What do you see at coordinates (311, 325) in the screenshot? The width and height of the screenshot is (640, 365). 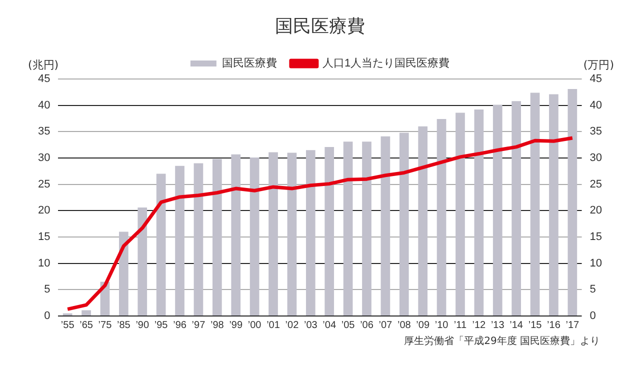 I see `x-tick-label: ’03` at bounding box center [311, 325].